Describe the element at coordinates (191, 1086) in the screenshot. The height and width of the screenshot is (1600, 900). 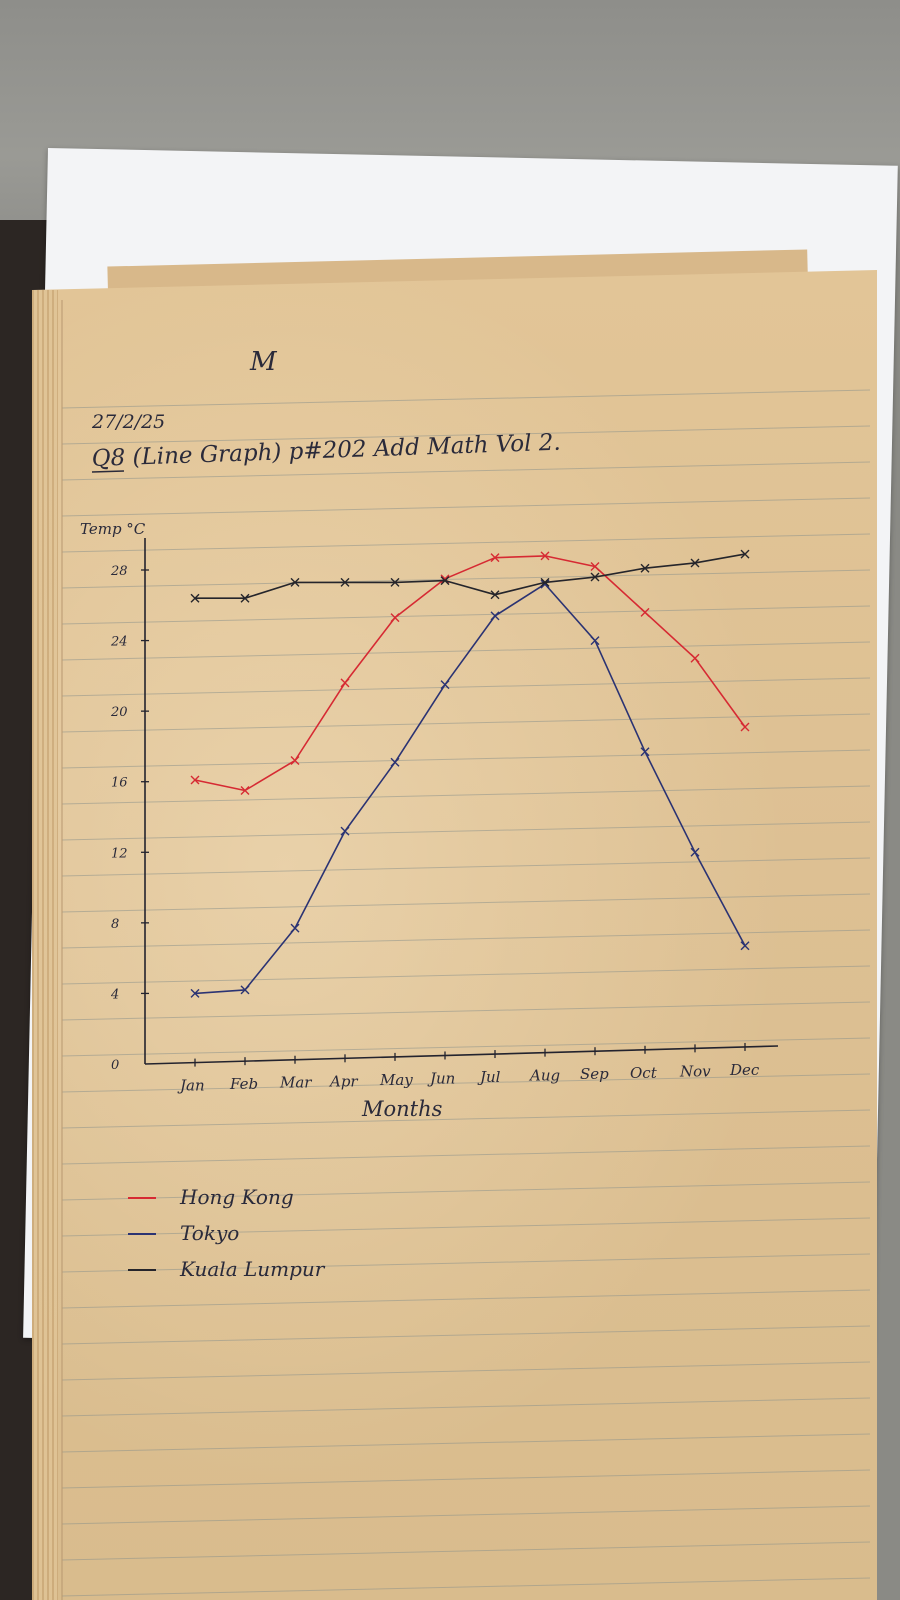
I see `x-tick-label: Jan` at that location.